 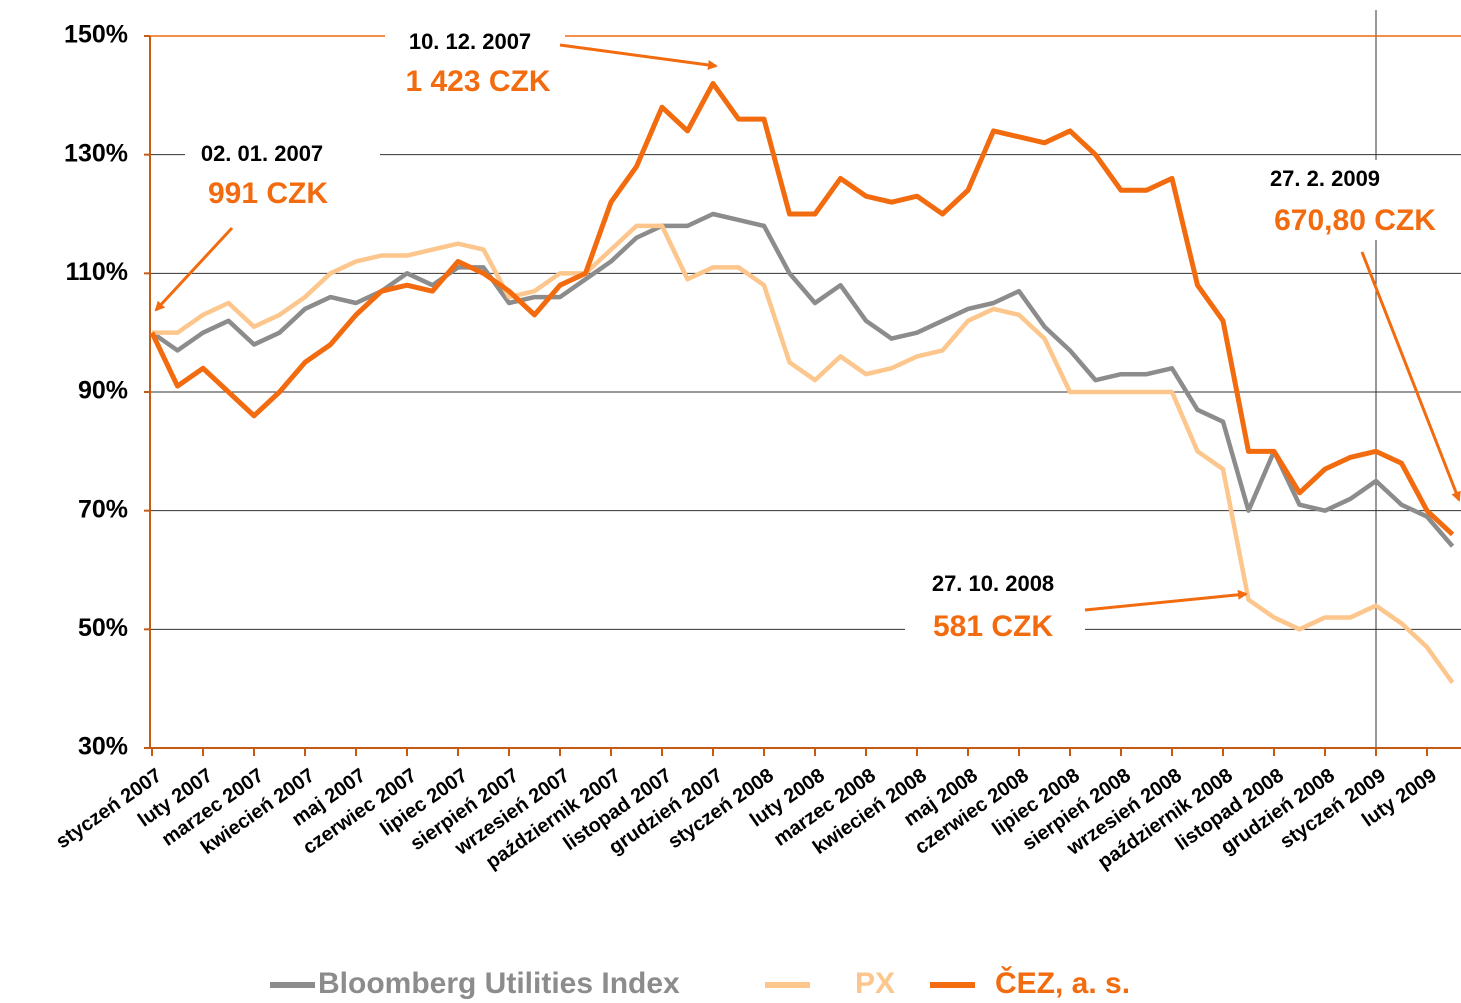 What do you see at coordinates (1062, 983) in the screenshot?
I see `legend-label: ČEZ, a. s.` at bounding box center [1062, 983].